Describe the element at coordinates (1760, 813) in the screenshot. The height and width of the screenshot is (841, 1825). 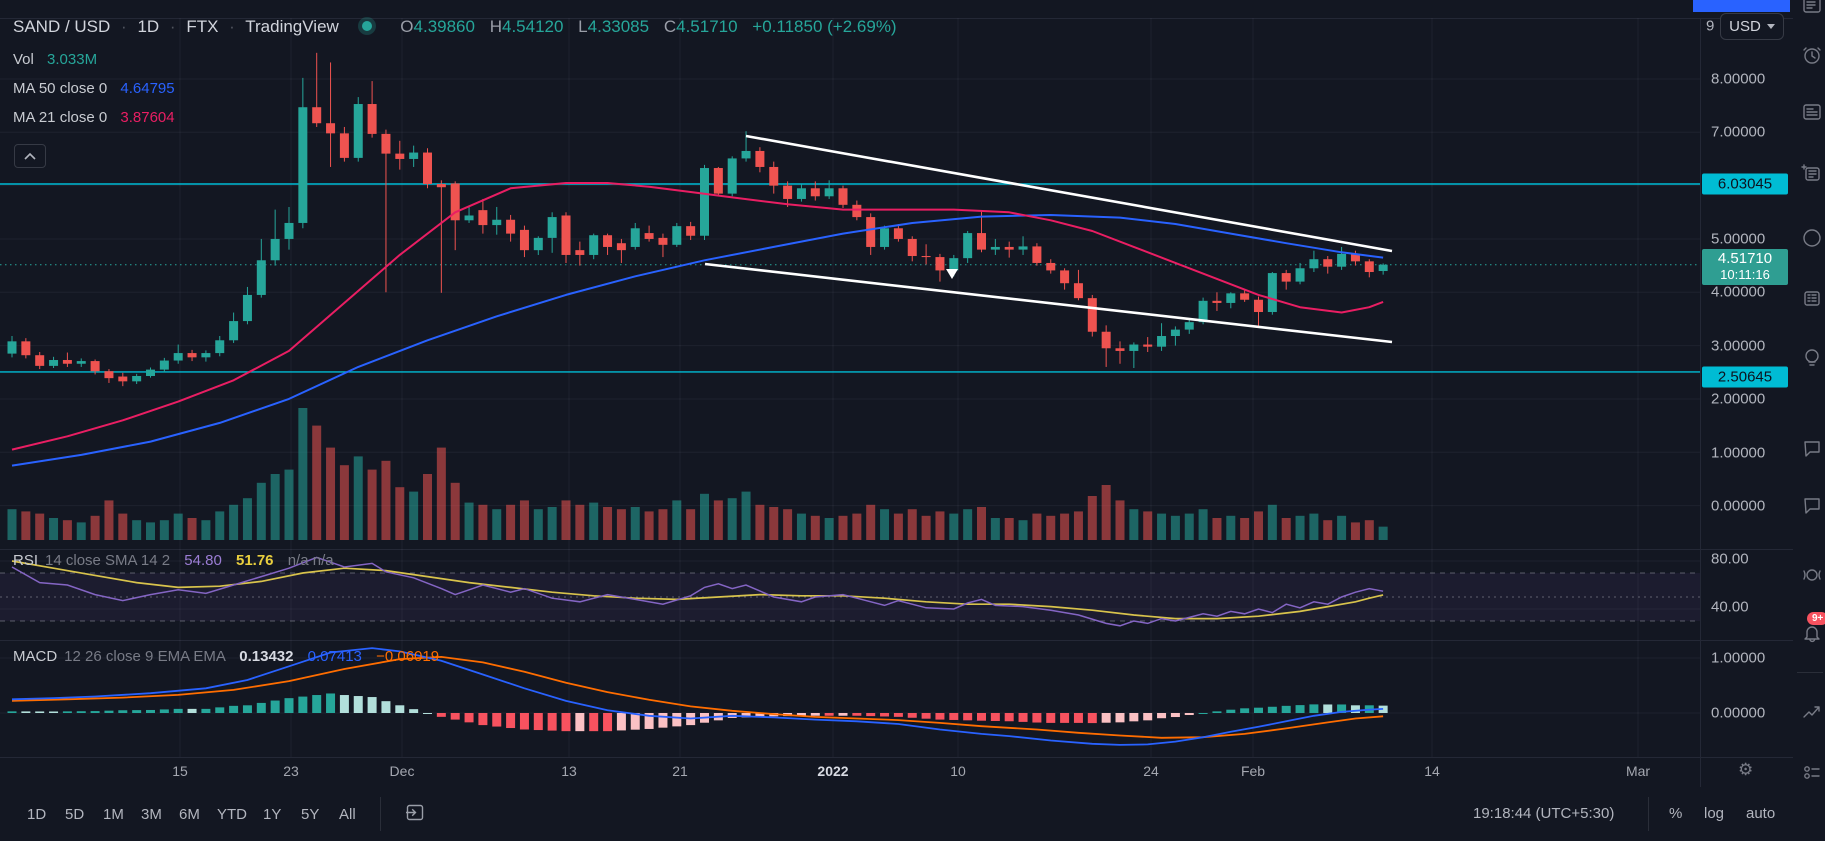
I see `auto-scale-button: auto` at that location.